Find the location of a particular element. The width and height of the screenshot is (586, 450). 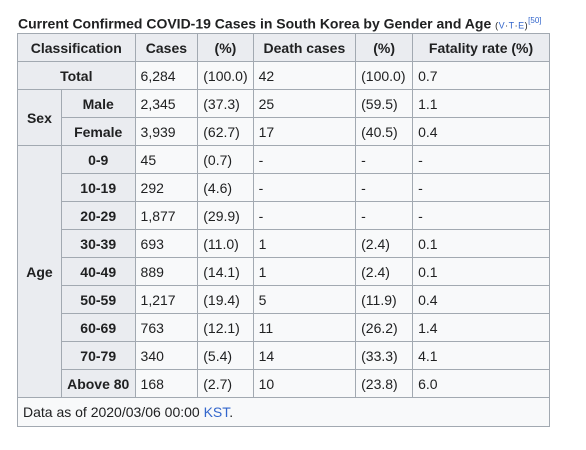

cell: (59.5) is located at coordinates (384, 103).